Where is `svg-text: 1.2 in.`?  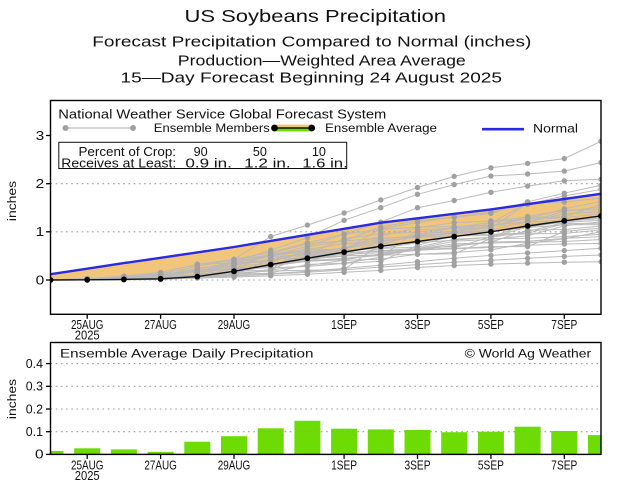
svg-text: 1.2 in. is located at coordinates (267, 163).